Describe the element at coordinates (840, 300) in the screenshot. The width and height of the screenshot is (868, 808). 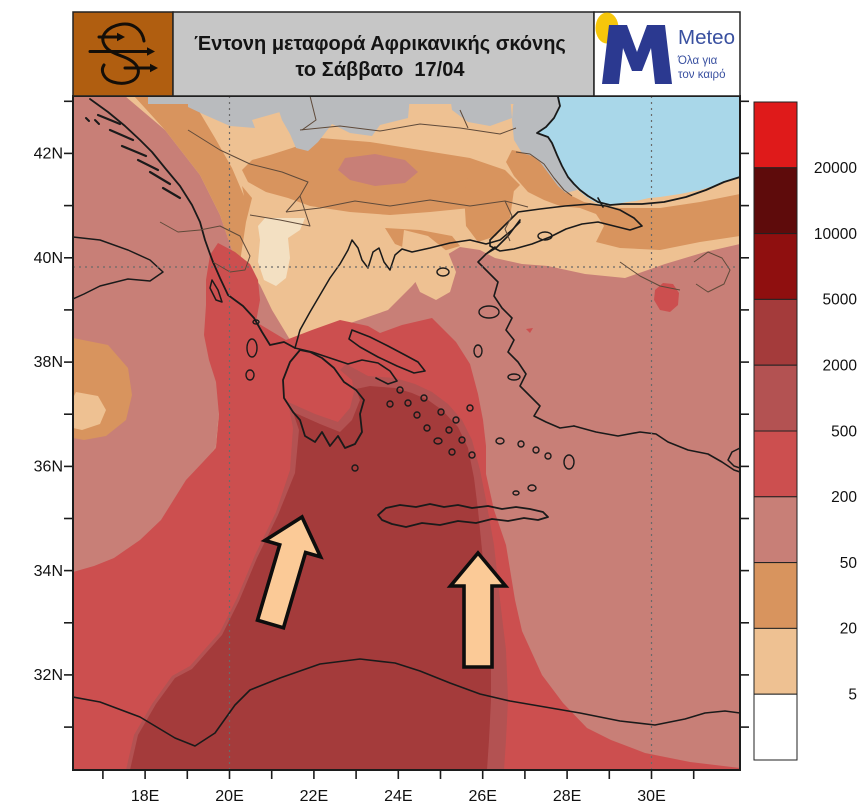
I see `svg-text: 5000` at that location.